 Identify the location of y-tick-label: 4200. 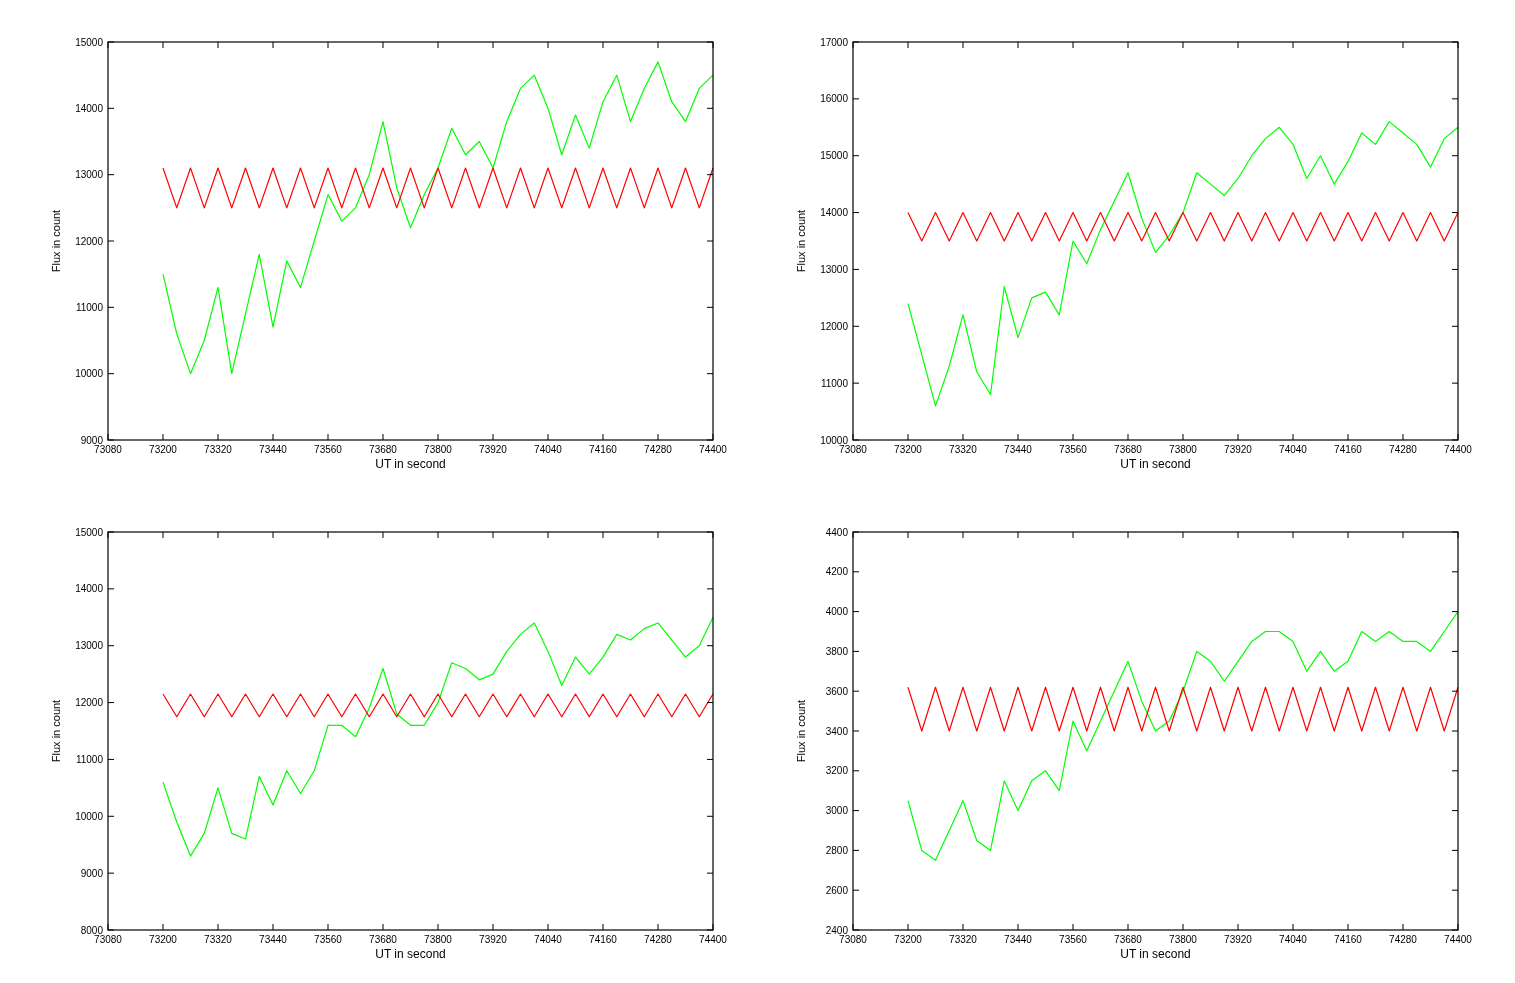
(837, 572).